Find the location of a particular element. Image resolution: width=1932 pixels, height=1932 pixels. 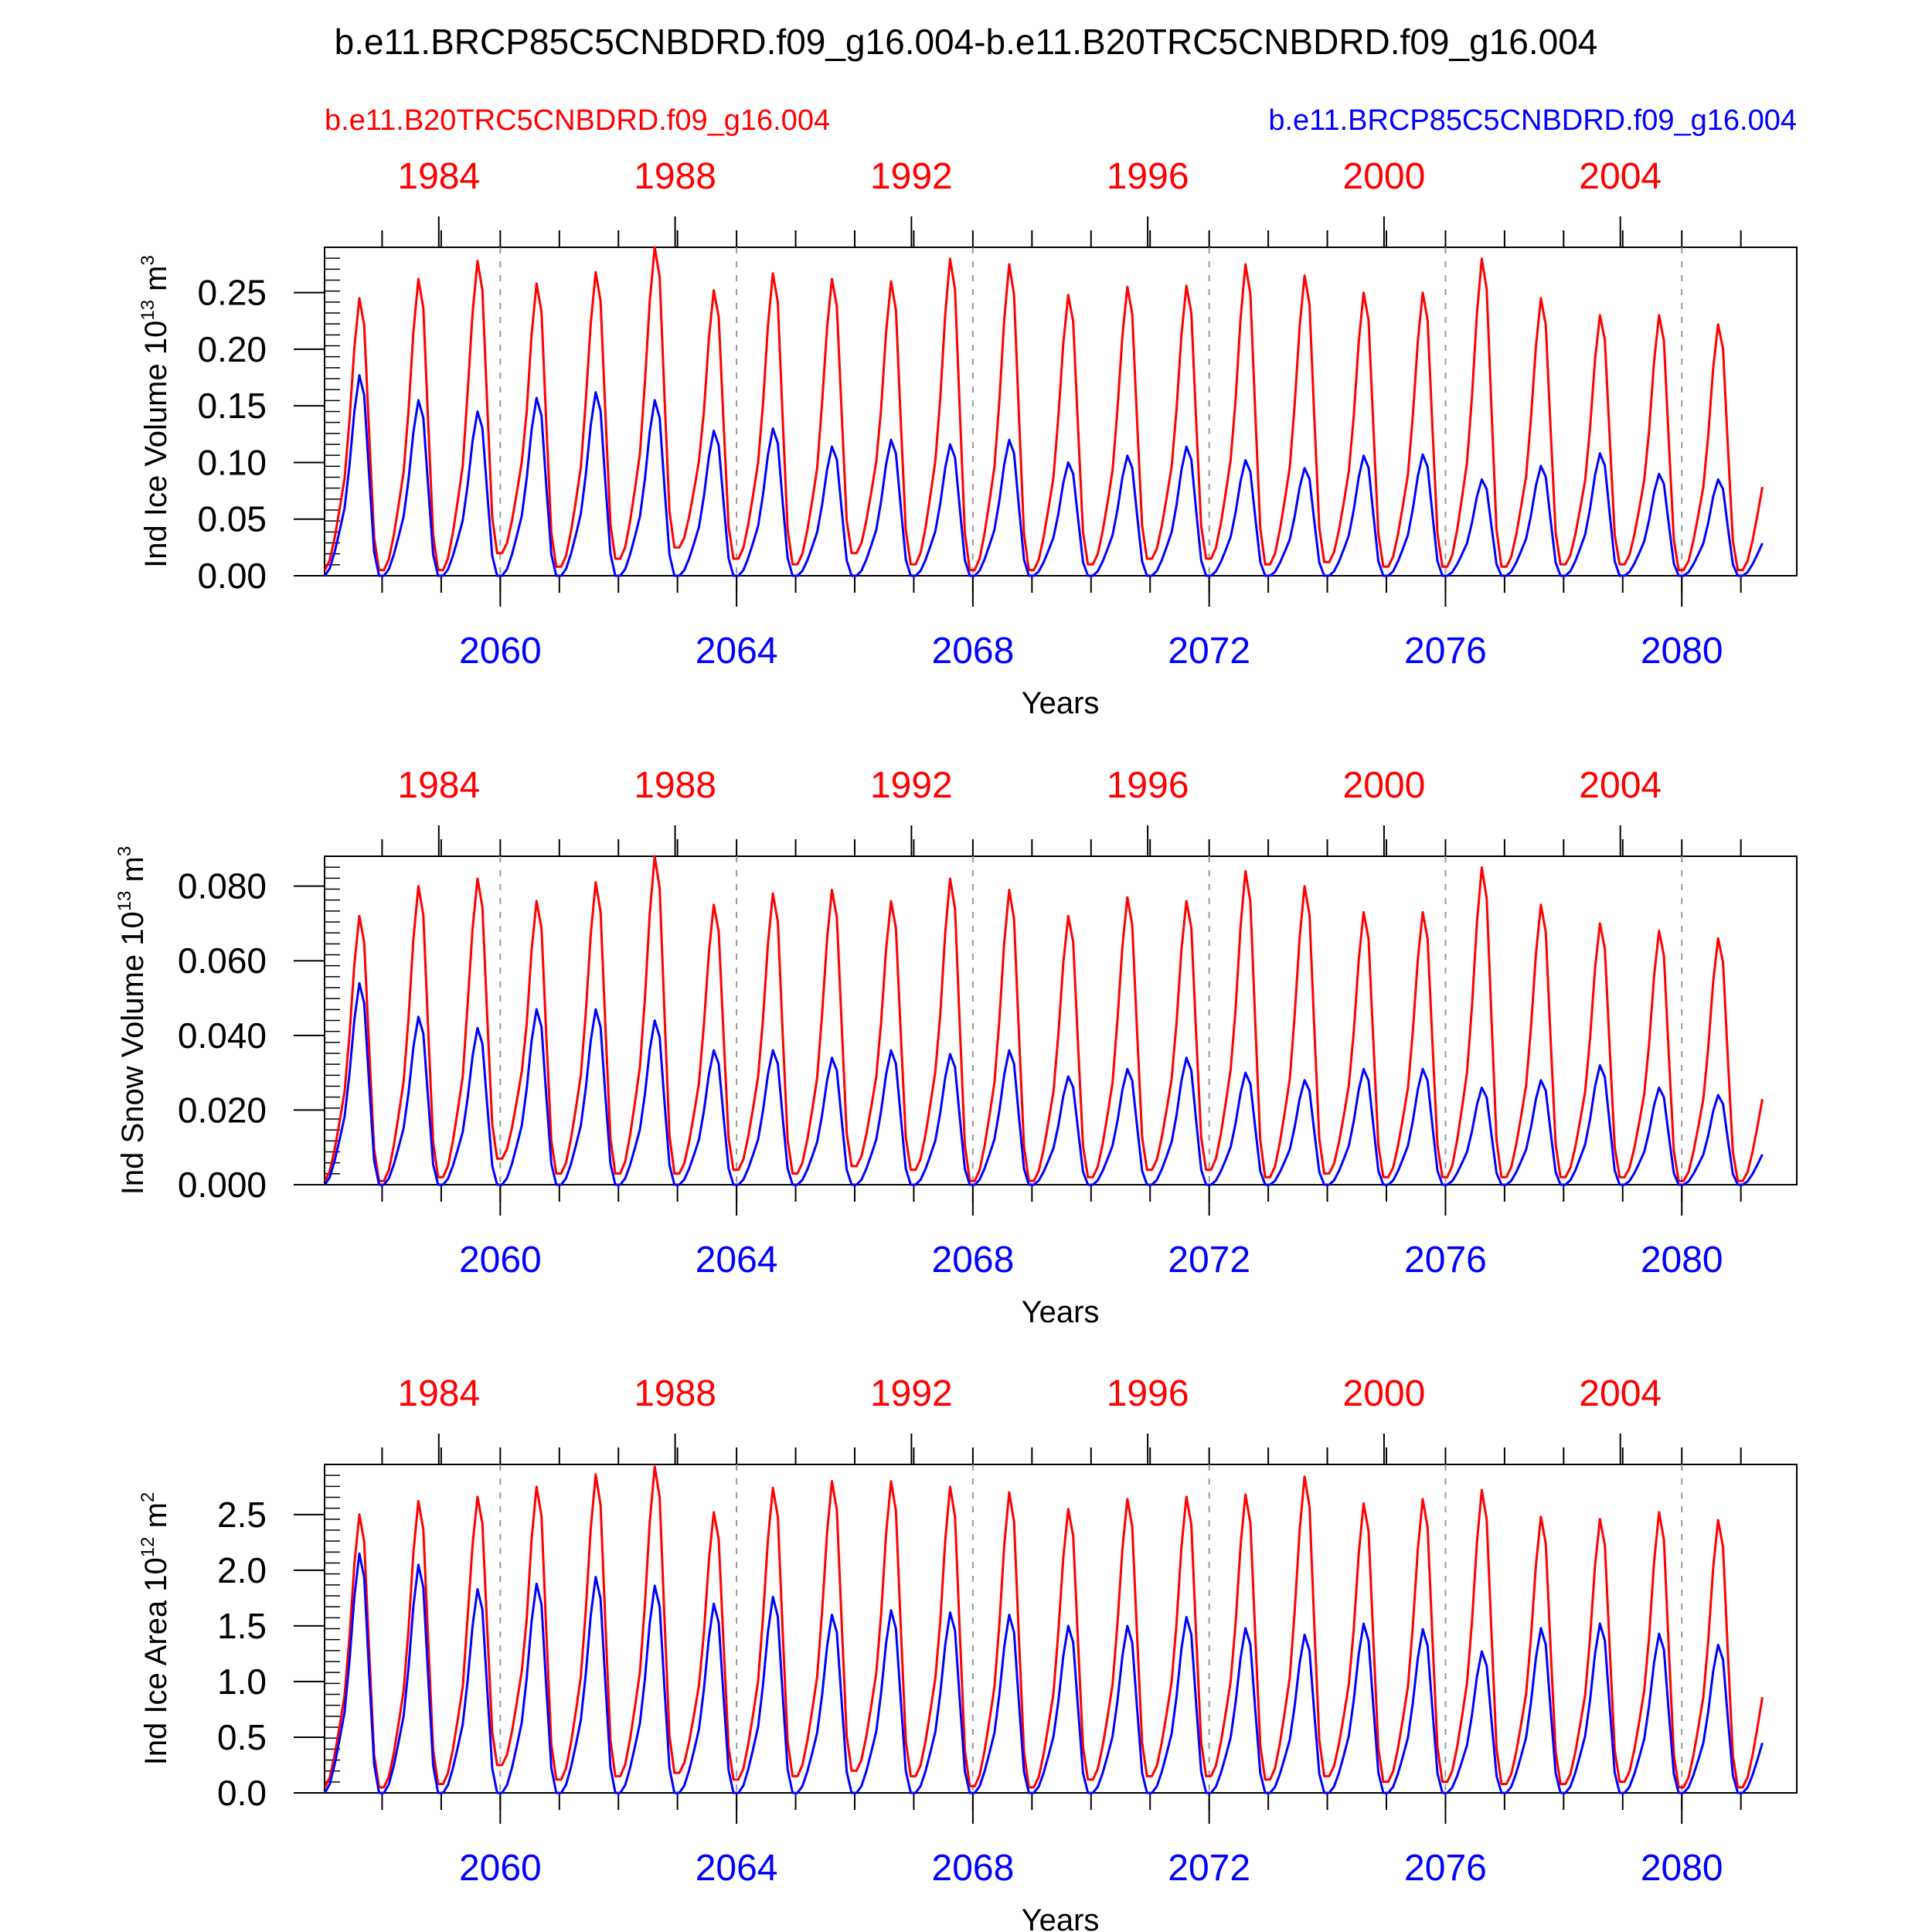

legend-red-series-name: b.e11.B20TRC5CNBDRD.f09_g16.004 is located at coordinates (578, 120).